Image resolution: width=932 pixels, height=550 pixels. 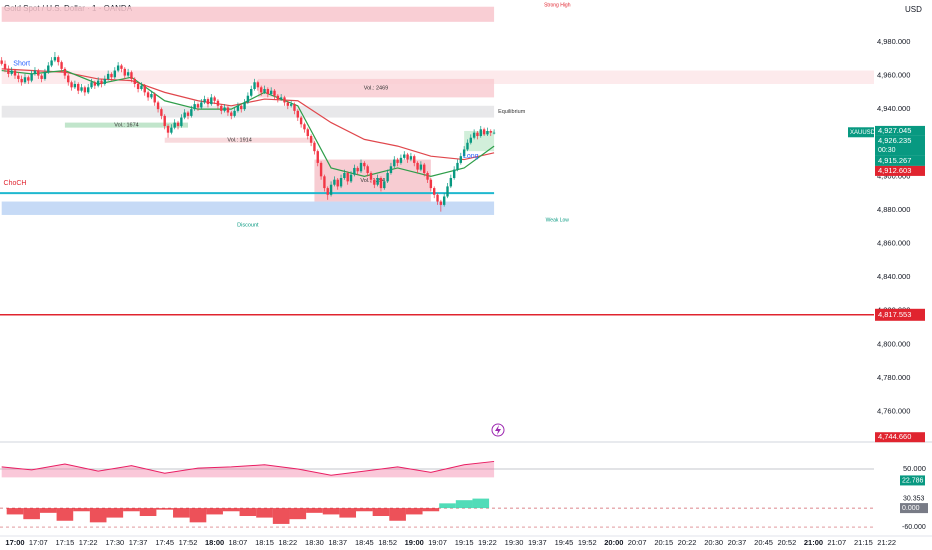 What do you see at coordinates (914, 527) in the screenshot?
I see `histogram-tick-bg` at bounding box center [914, 527].